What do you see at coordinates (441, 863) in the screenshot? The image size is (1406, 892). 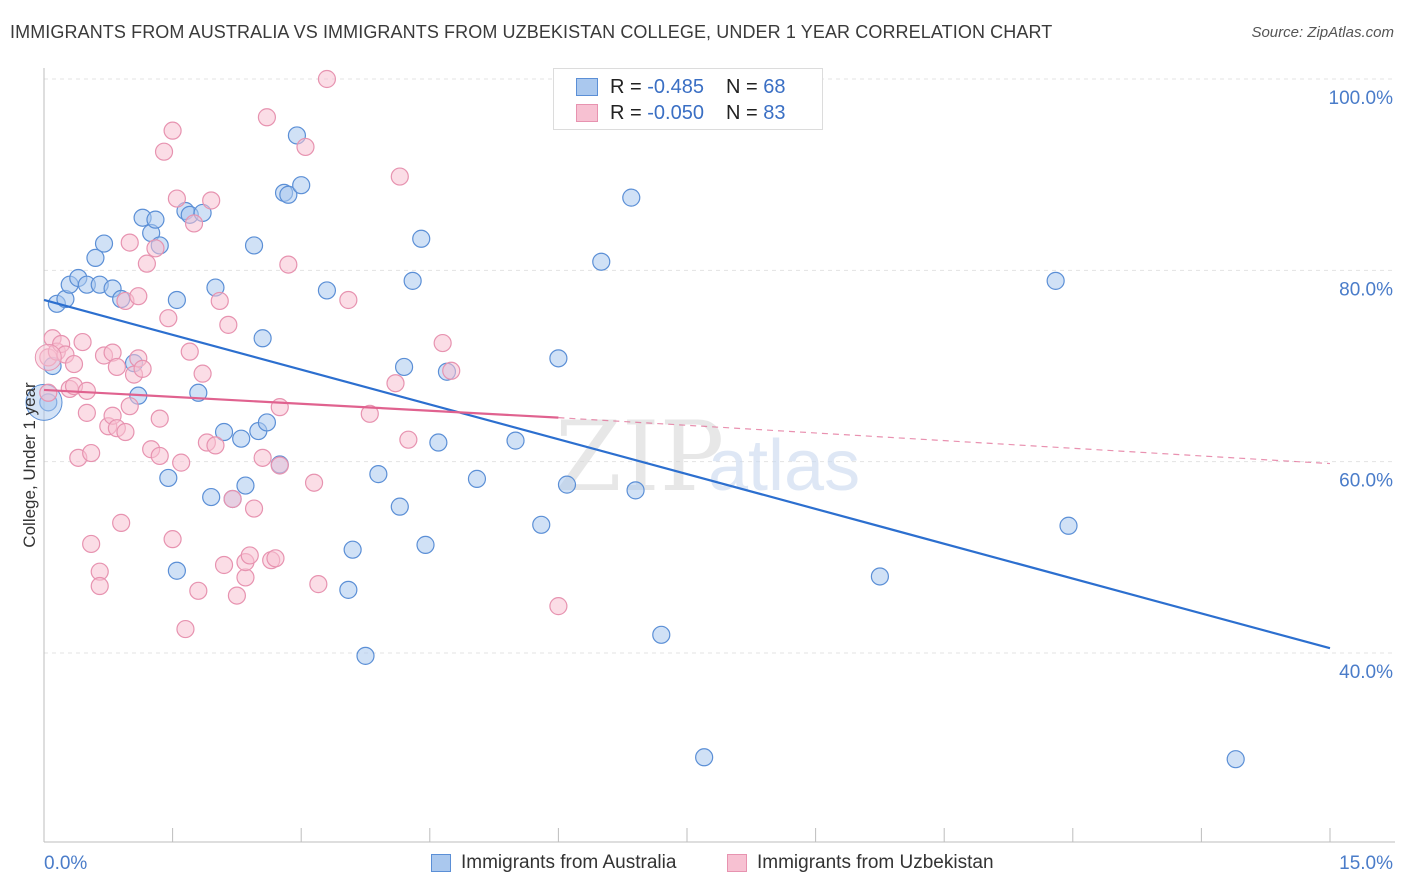 I see `bottom-legend-swatch-australia` at bounding box center [441, 863].